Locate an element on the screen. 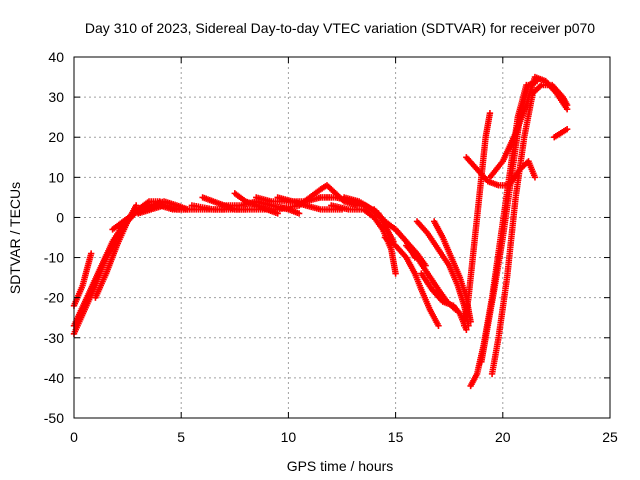 The width and height of the screenshot is (640, 480). x-tick-label: 15 is located at coordinates (396, 437).